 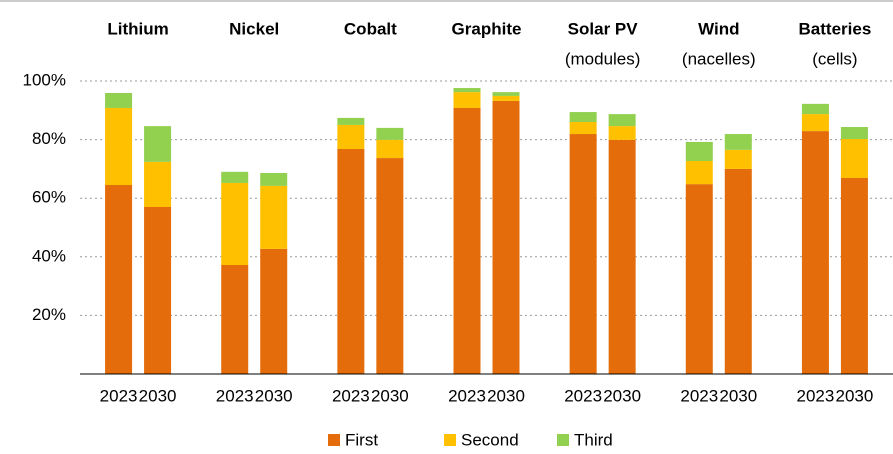 I want to click on legend-label: Second, so click(x=490, y=439).